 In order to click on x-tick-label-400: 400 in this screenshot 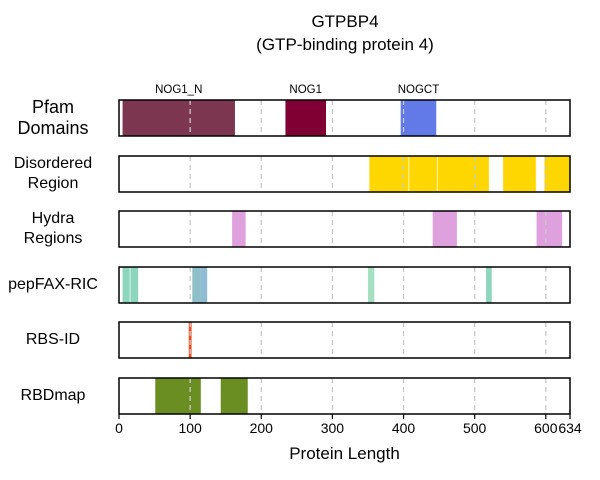, I will do `click(404, 428)`.